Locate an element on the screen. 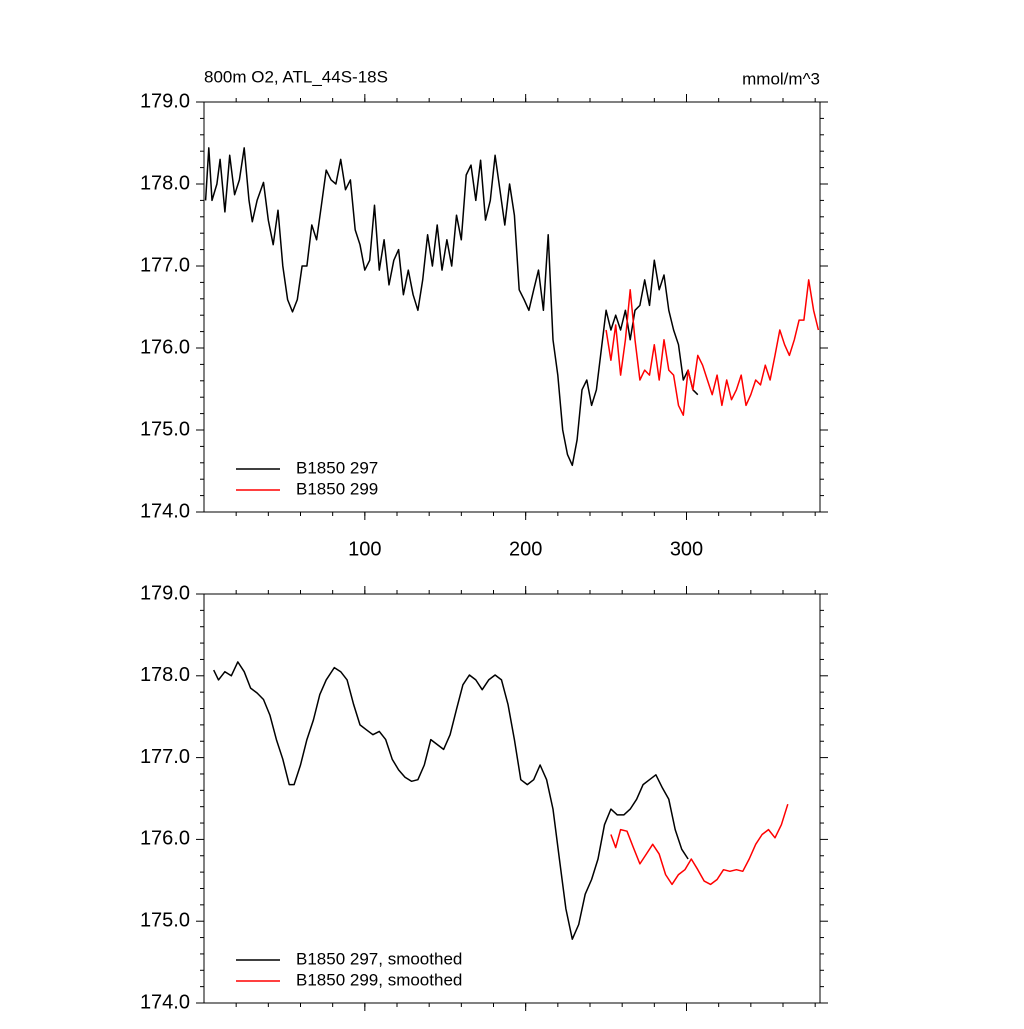 Image resolution: width=1024 pixels, height=1029 pixels. legend-label: B1850 297, smoothed is located at coordinates (379, 958).